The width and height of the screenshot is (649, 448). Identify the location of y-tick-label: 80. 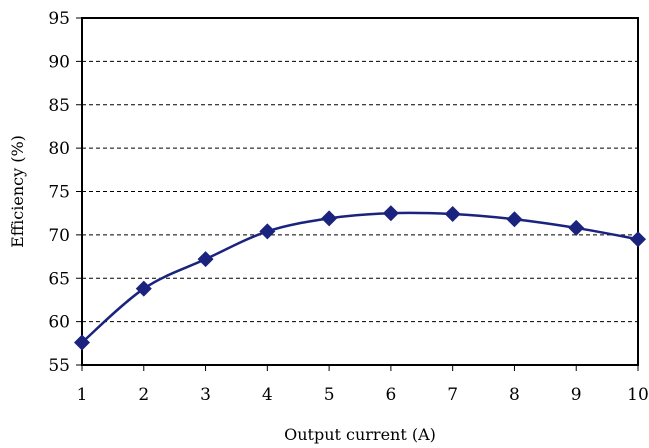
(59, 149).